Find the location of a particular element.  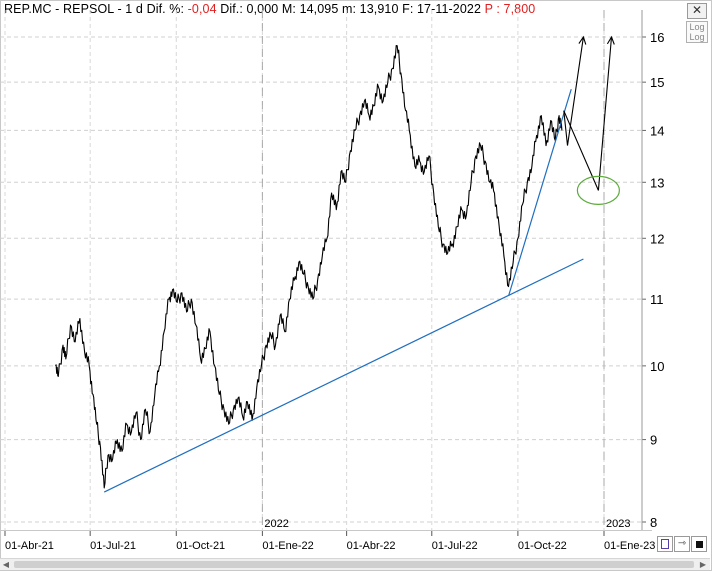

y-tick-label: 14 is located at coordinates (657, 130).